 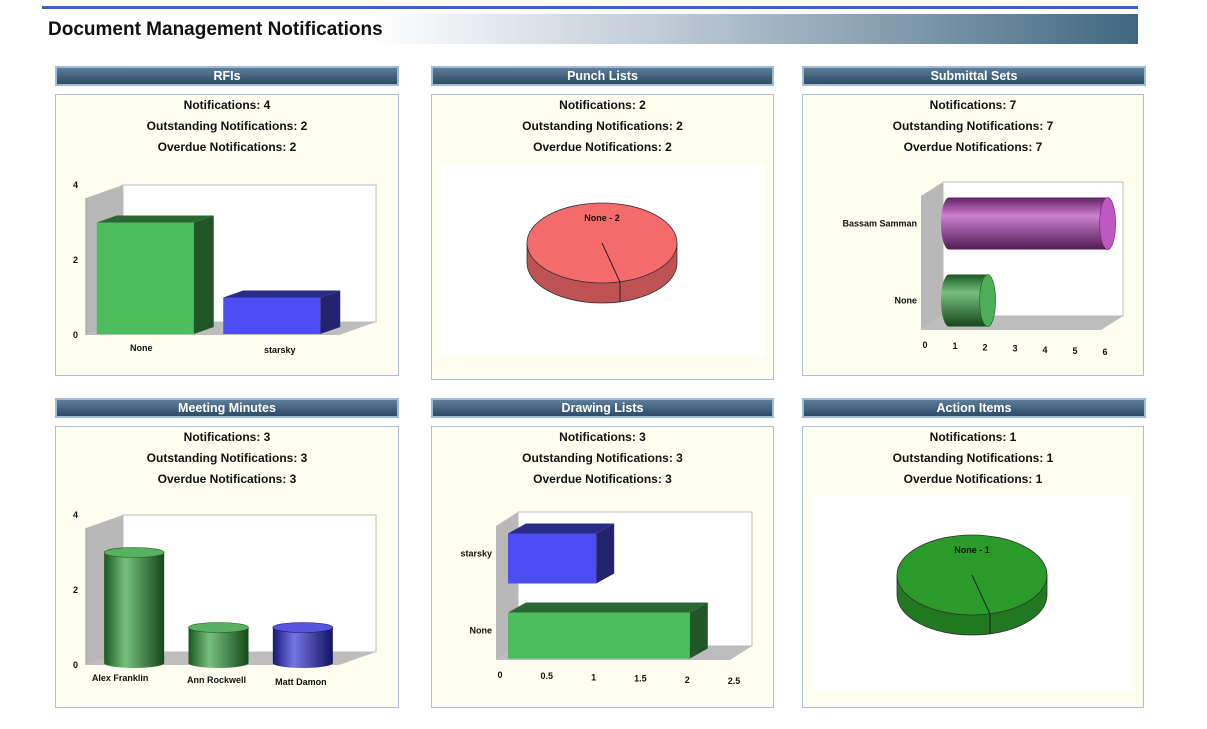 I want to click on panel-header-meeting-minutes: Meeting Minutes, so click(x=227, y=408).